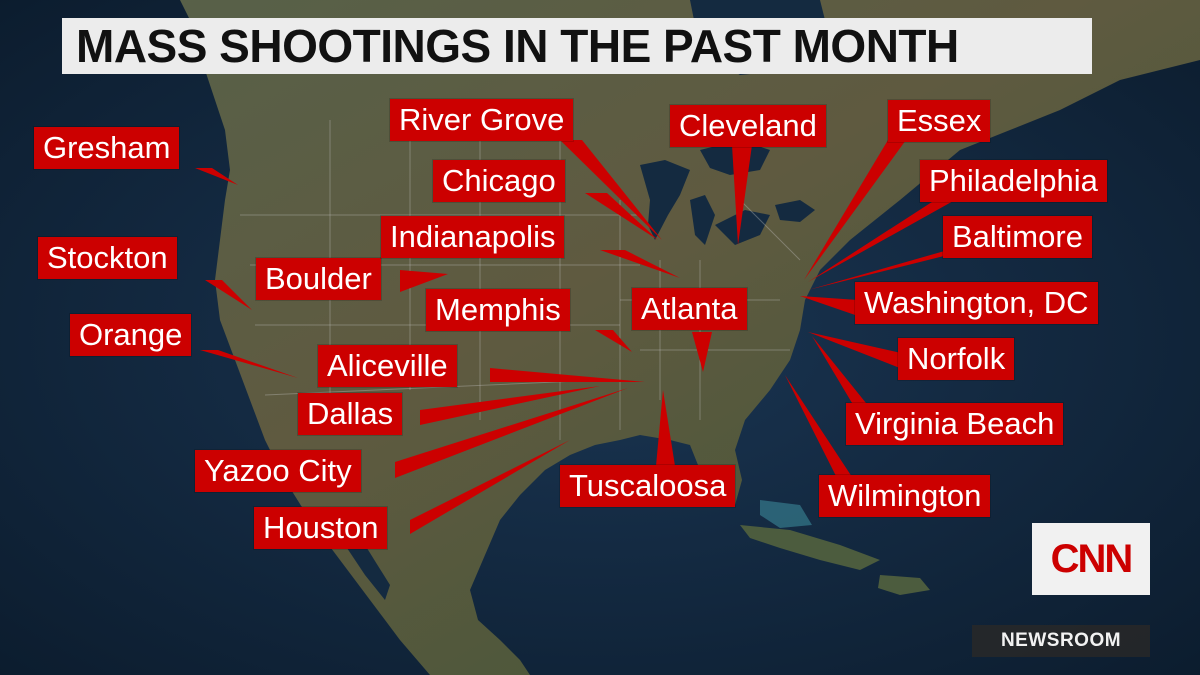 Image resolution: width=1200 pixels, height=675 pixels. I want to click on leader-river-grove, so click(611, 190).